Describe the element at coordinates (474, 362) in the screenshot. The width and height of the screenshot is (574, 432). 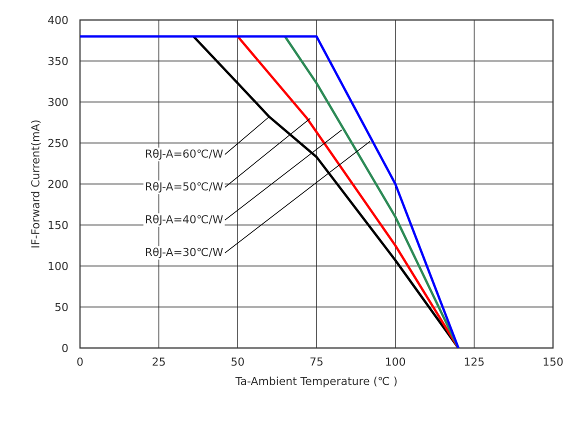
I see `x-tick-label: 125` at that location.